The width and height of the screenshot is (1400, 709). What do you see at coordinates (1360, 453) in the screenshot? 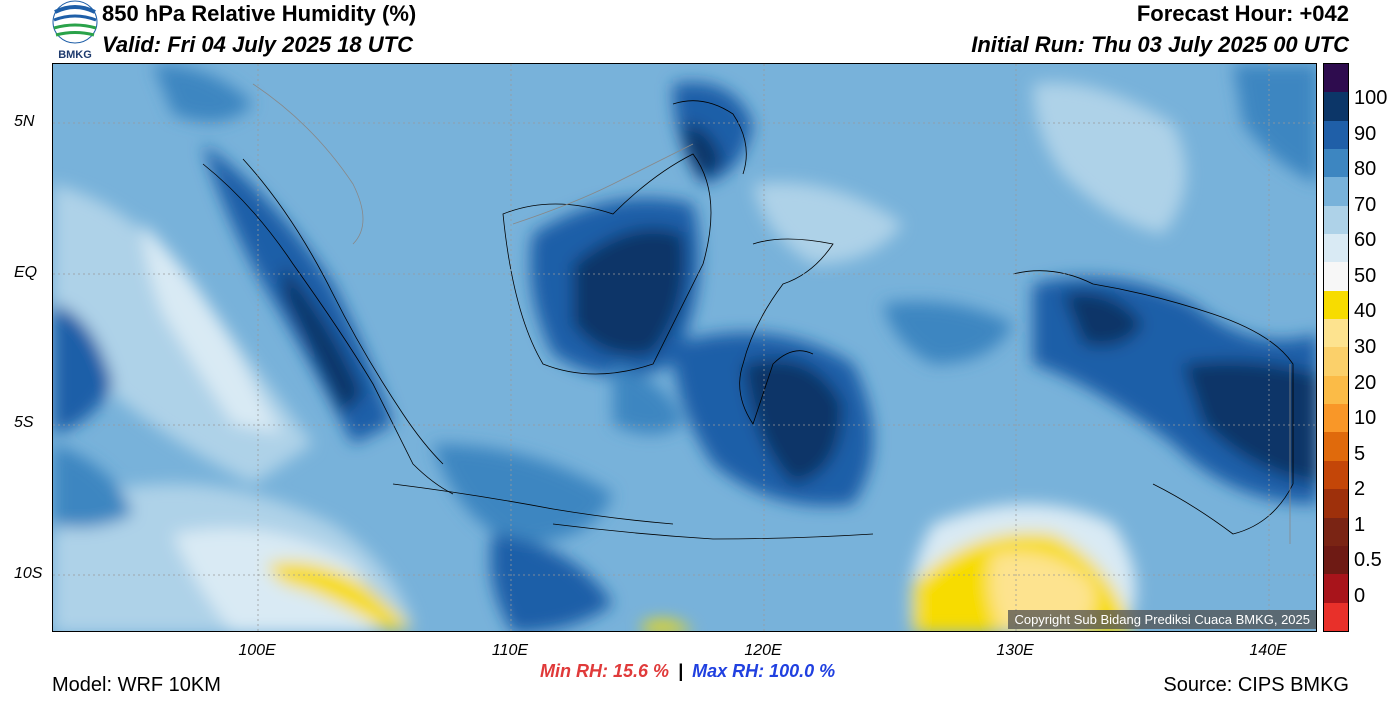
I see `colorbar-label: 5` at bounding box center [1360, 453].